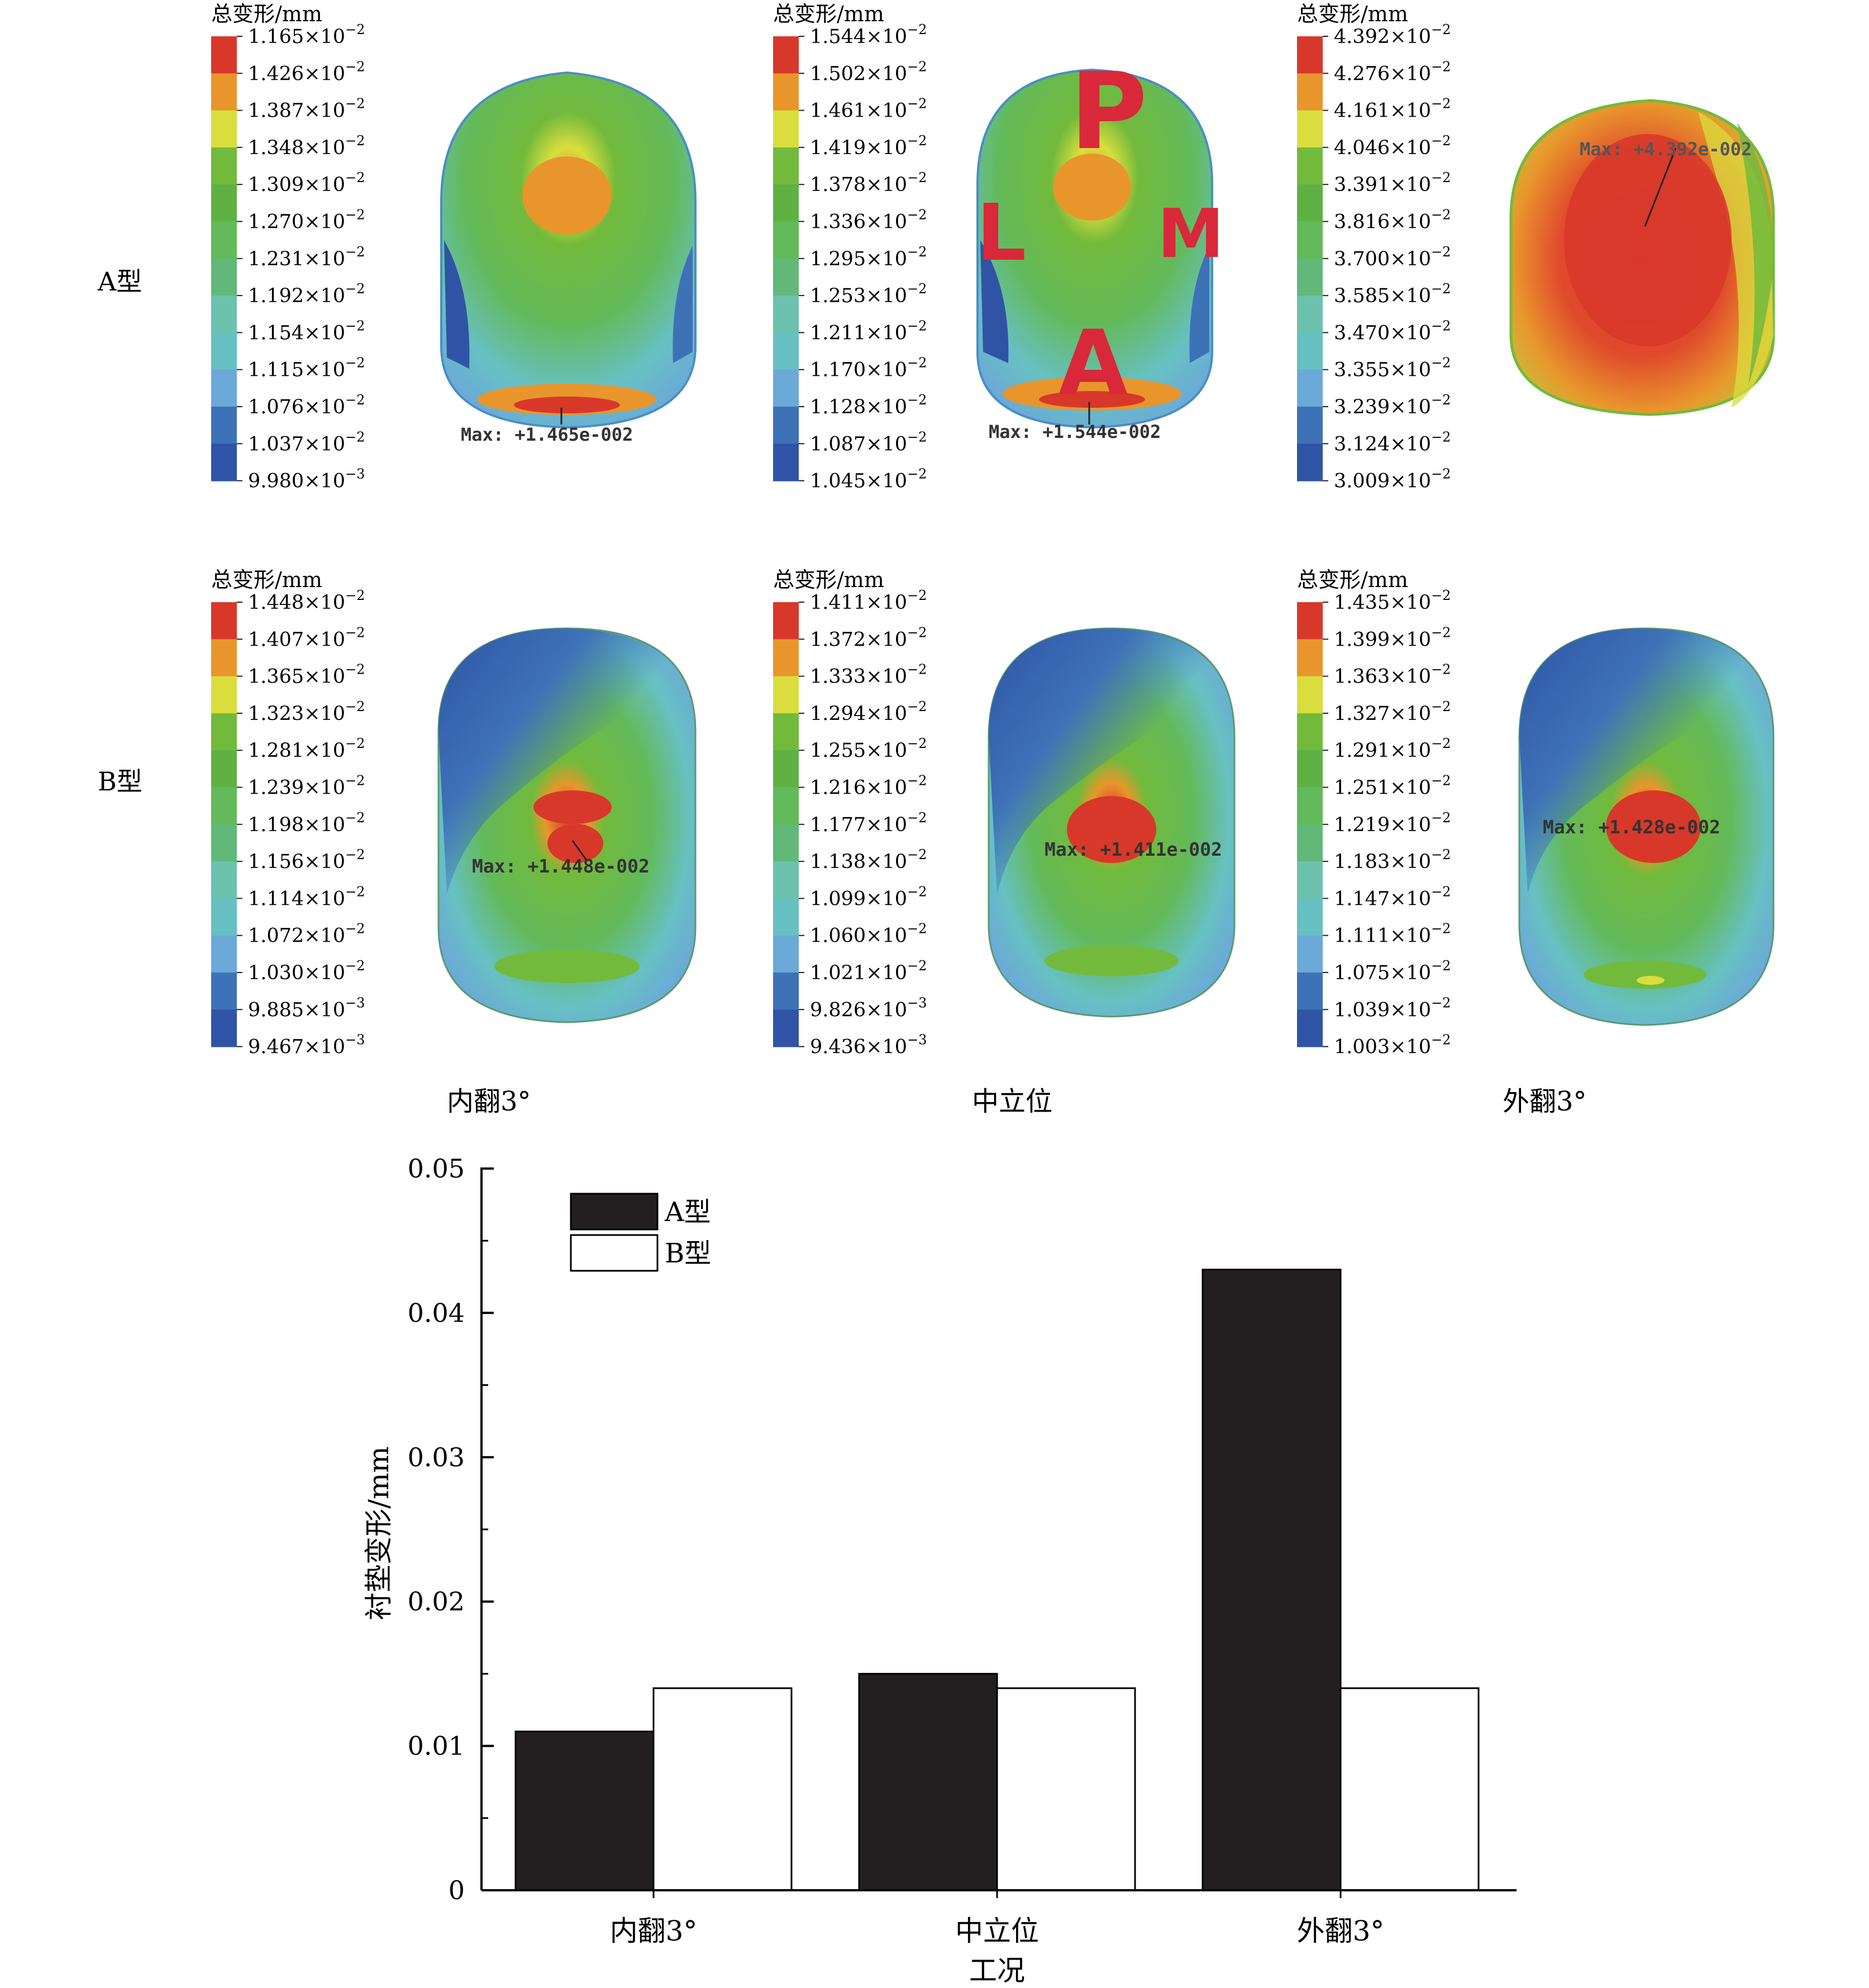  I want to click on legend-tick-label: 3.124×10⁻², so click(1392, 442).